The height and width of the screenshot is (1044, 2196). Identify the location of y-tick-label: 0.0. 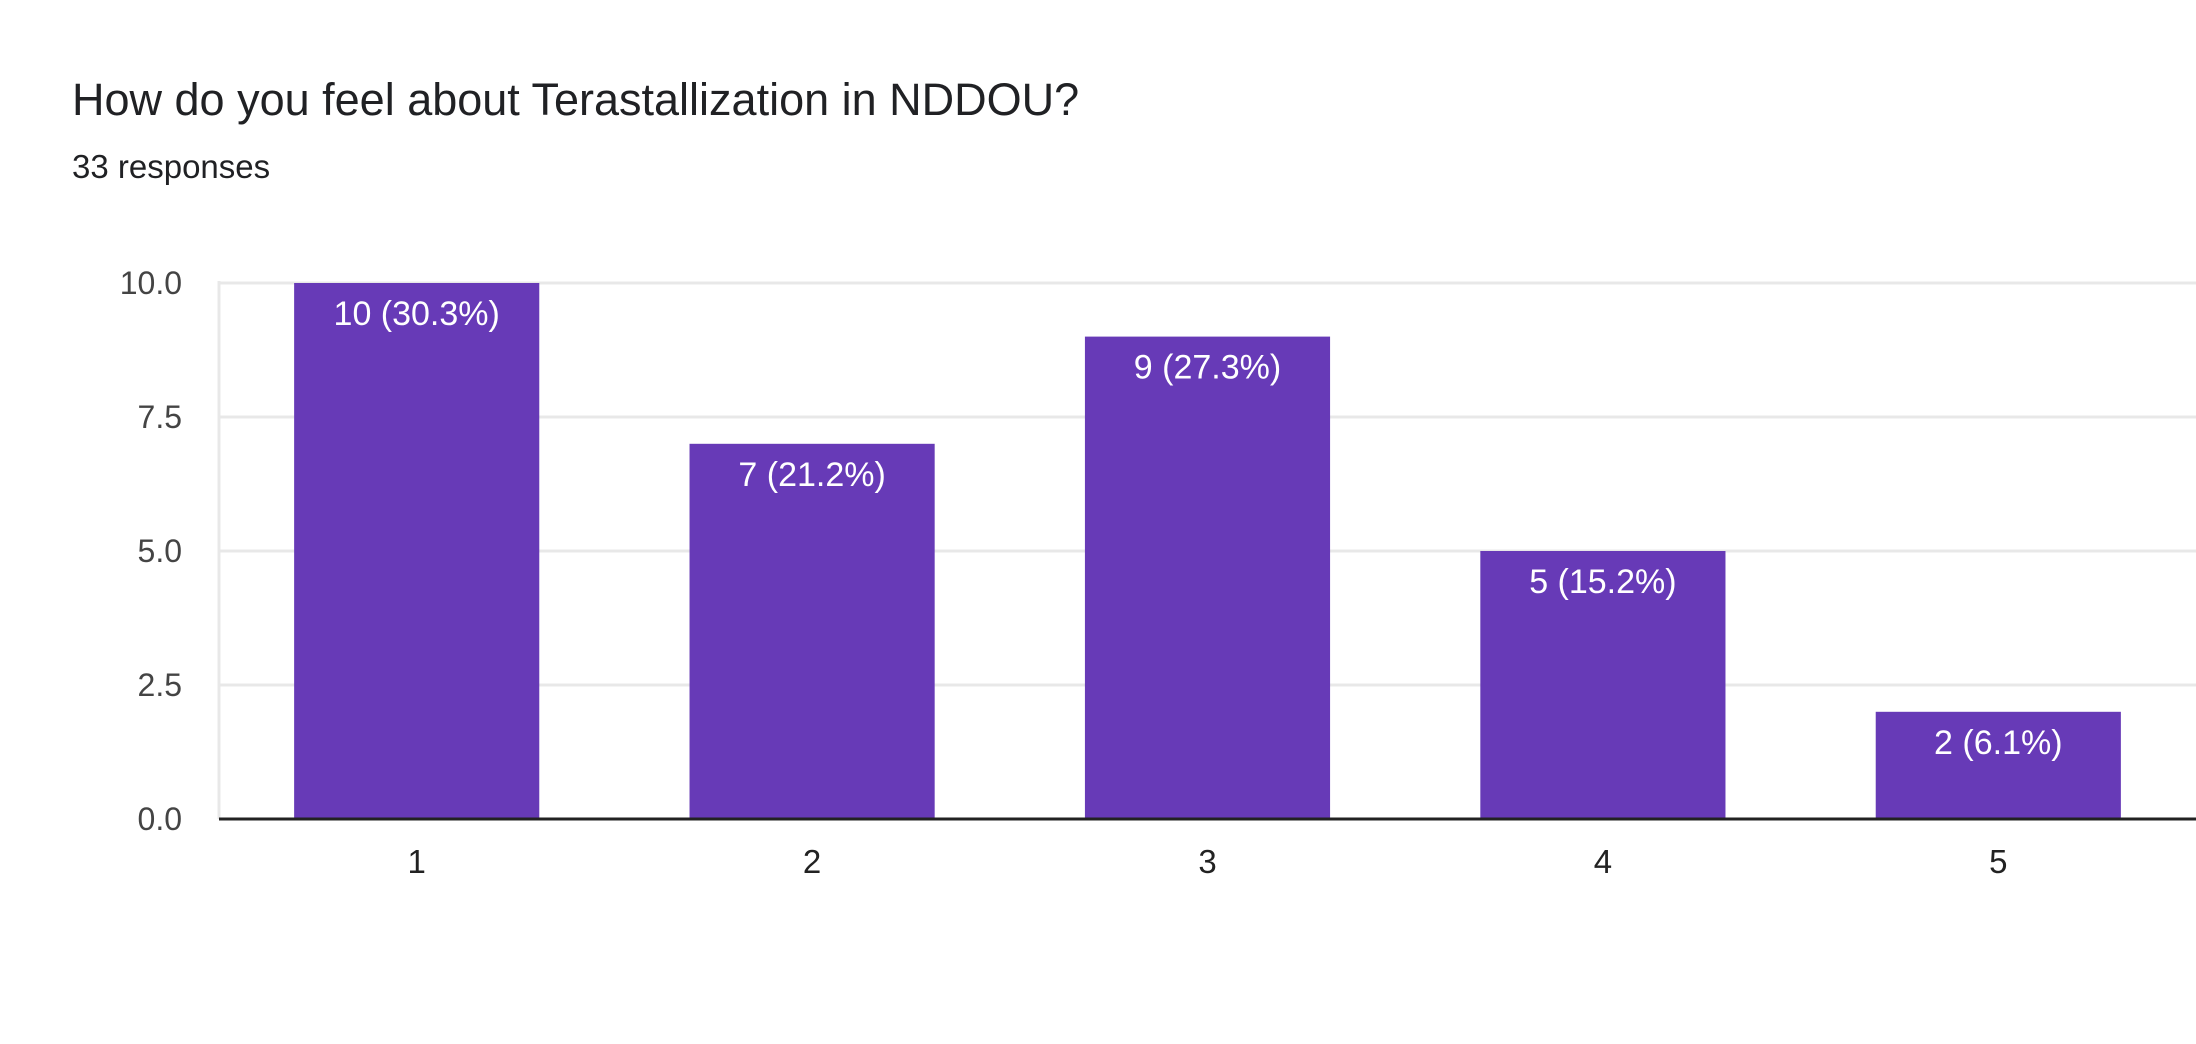
(160, 819).